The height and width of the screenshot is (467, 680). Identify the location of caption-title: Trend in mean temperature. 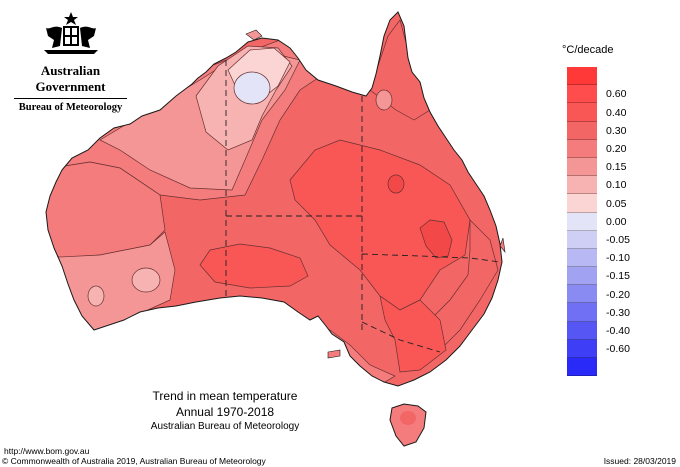
(225, 396).